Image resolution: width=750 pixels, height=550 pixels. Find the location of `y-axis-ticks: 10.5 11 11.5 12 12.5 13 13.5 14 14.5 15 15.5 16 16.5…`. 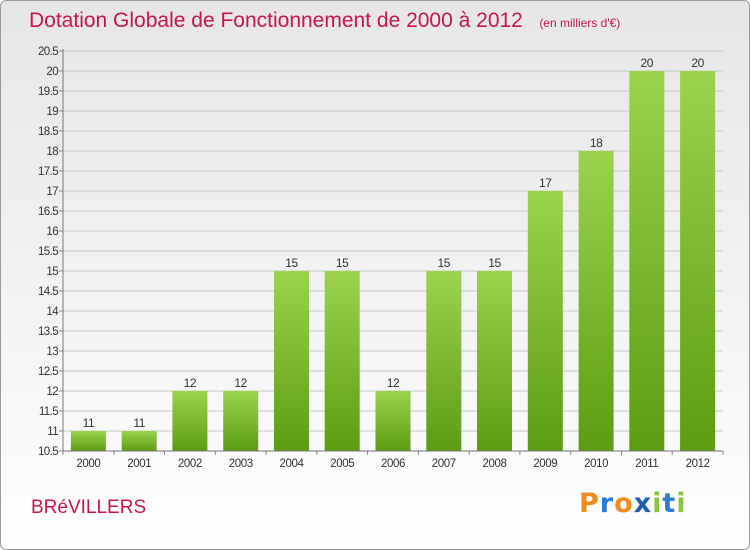

y-axis-ticks: 10.5 11 11.5 12 12.5 13 13.5 14 14.5 15 15.5 16 16.5… is located at coordinates (50, 252).